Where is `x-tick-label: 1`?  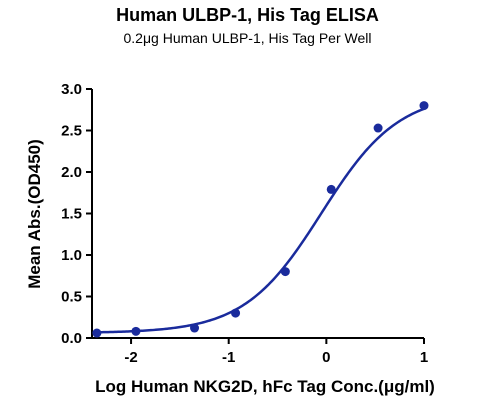 x-tick-label: 1 is located at coordinates (424, 357).